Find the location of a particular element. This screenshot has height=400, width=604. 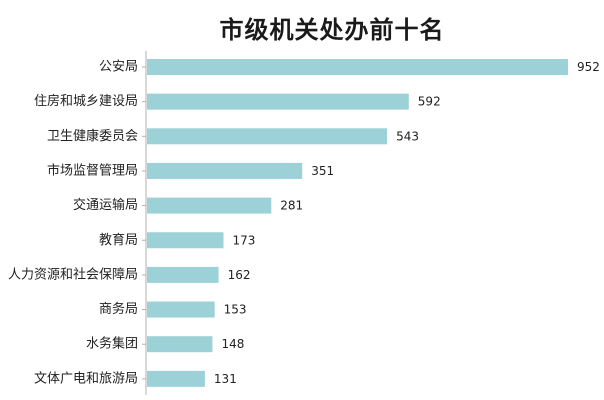

value-label: 543 is located at coordinates (407, 136).